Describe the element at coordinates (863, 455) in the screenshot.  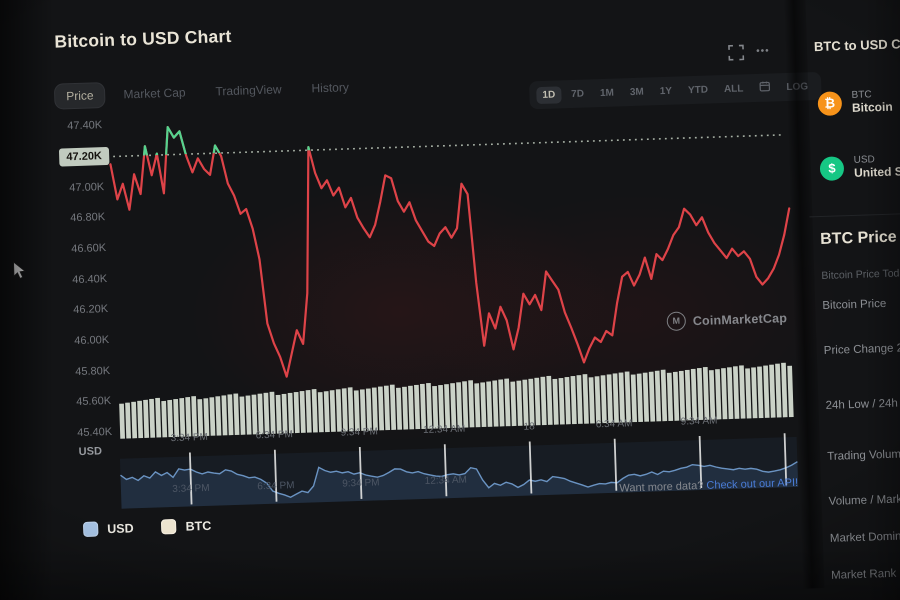
I see `stats-row: Trading Volume` at that location.